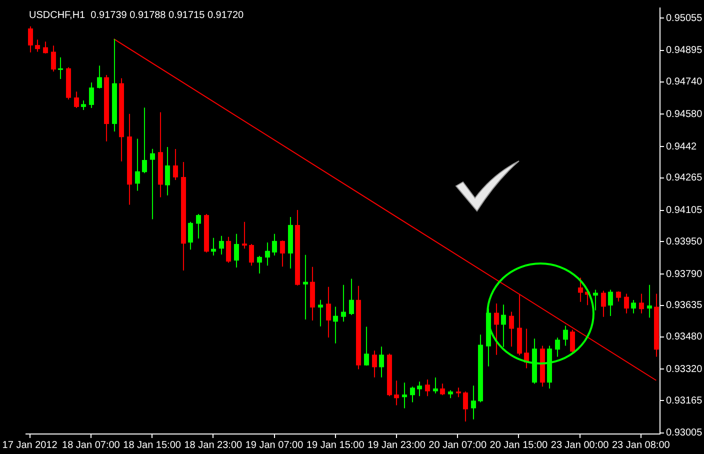 This screenshot has height=454, width=704. Describe the element at coordinates (684, 274) in the screenshot. I see `y-tick-label: 0.93790` at that location.